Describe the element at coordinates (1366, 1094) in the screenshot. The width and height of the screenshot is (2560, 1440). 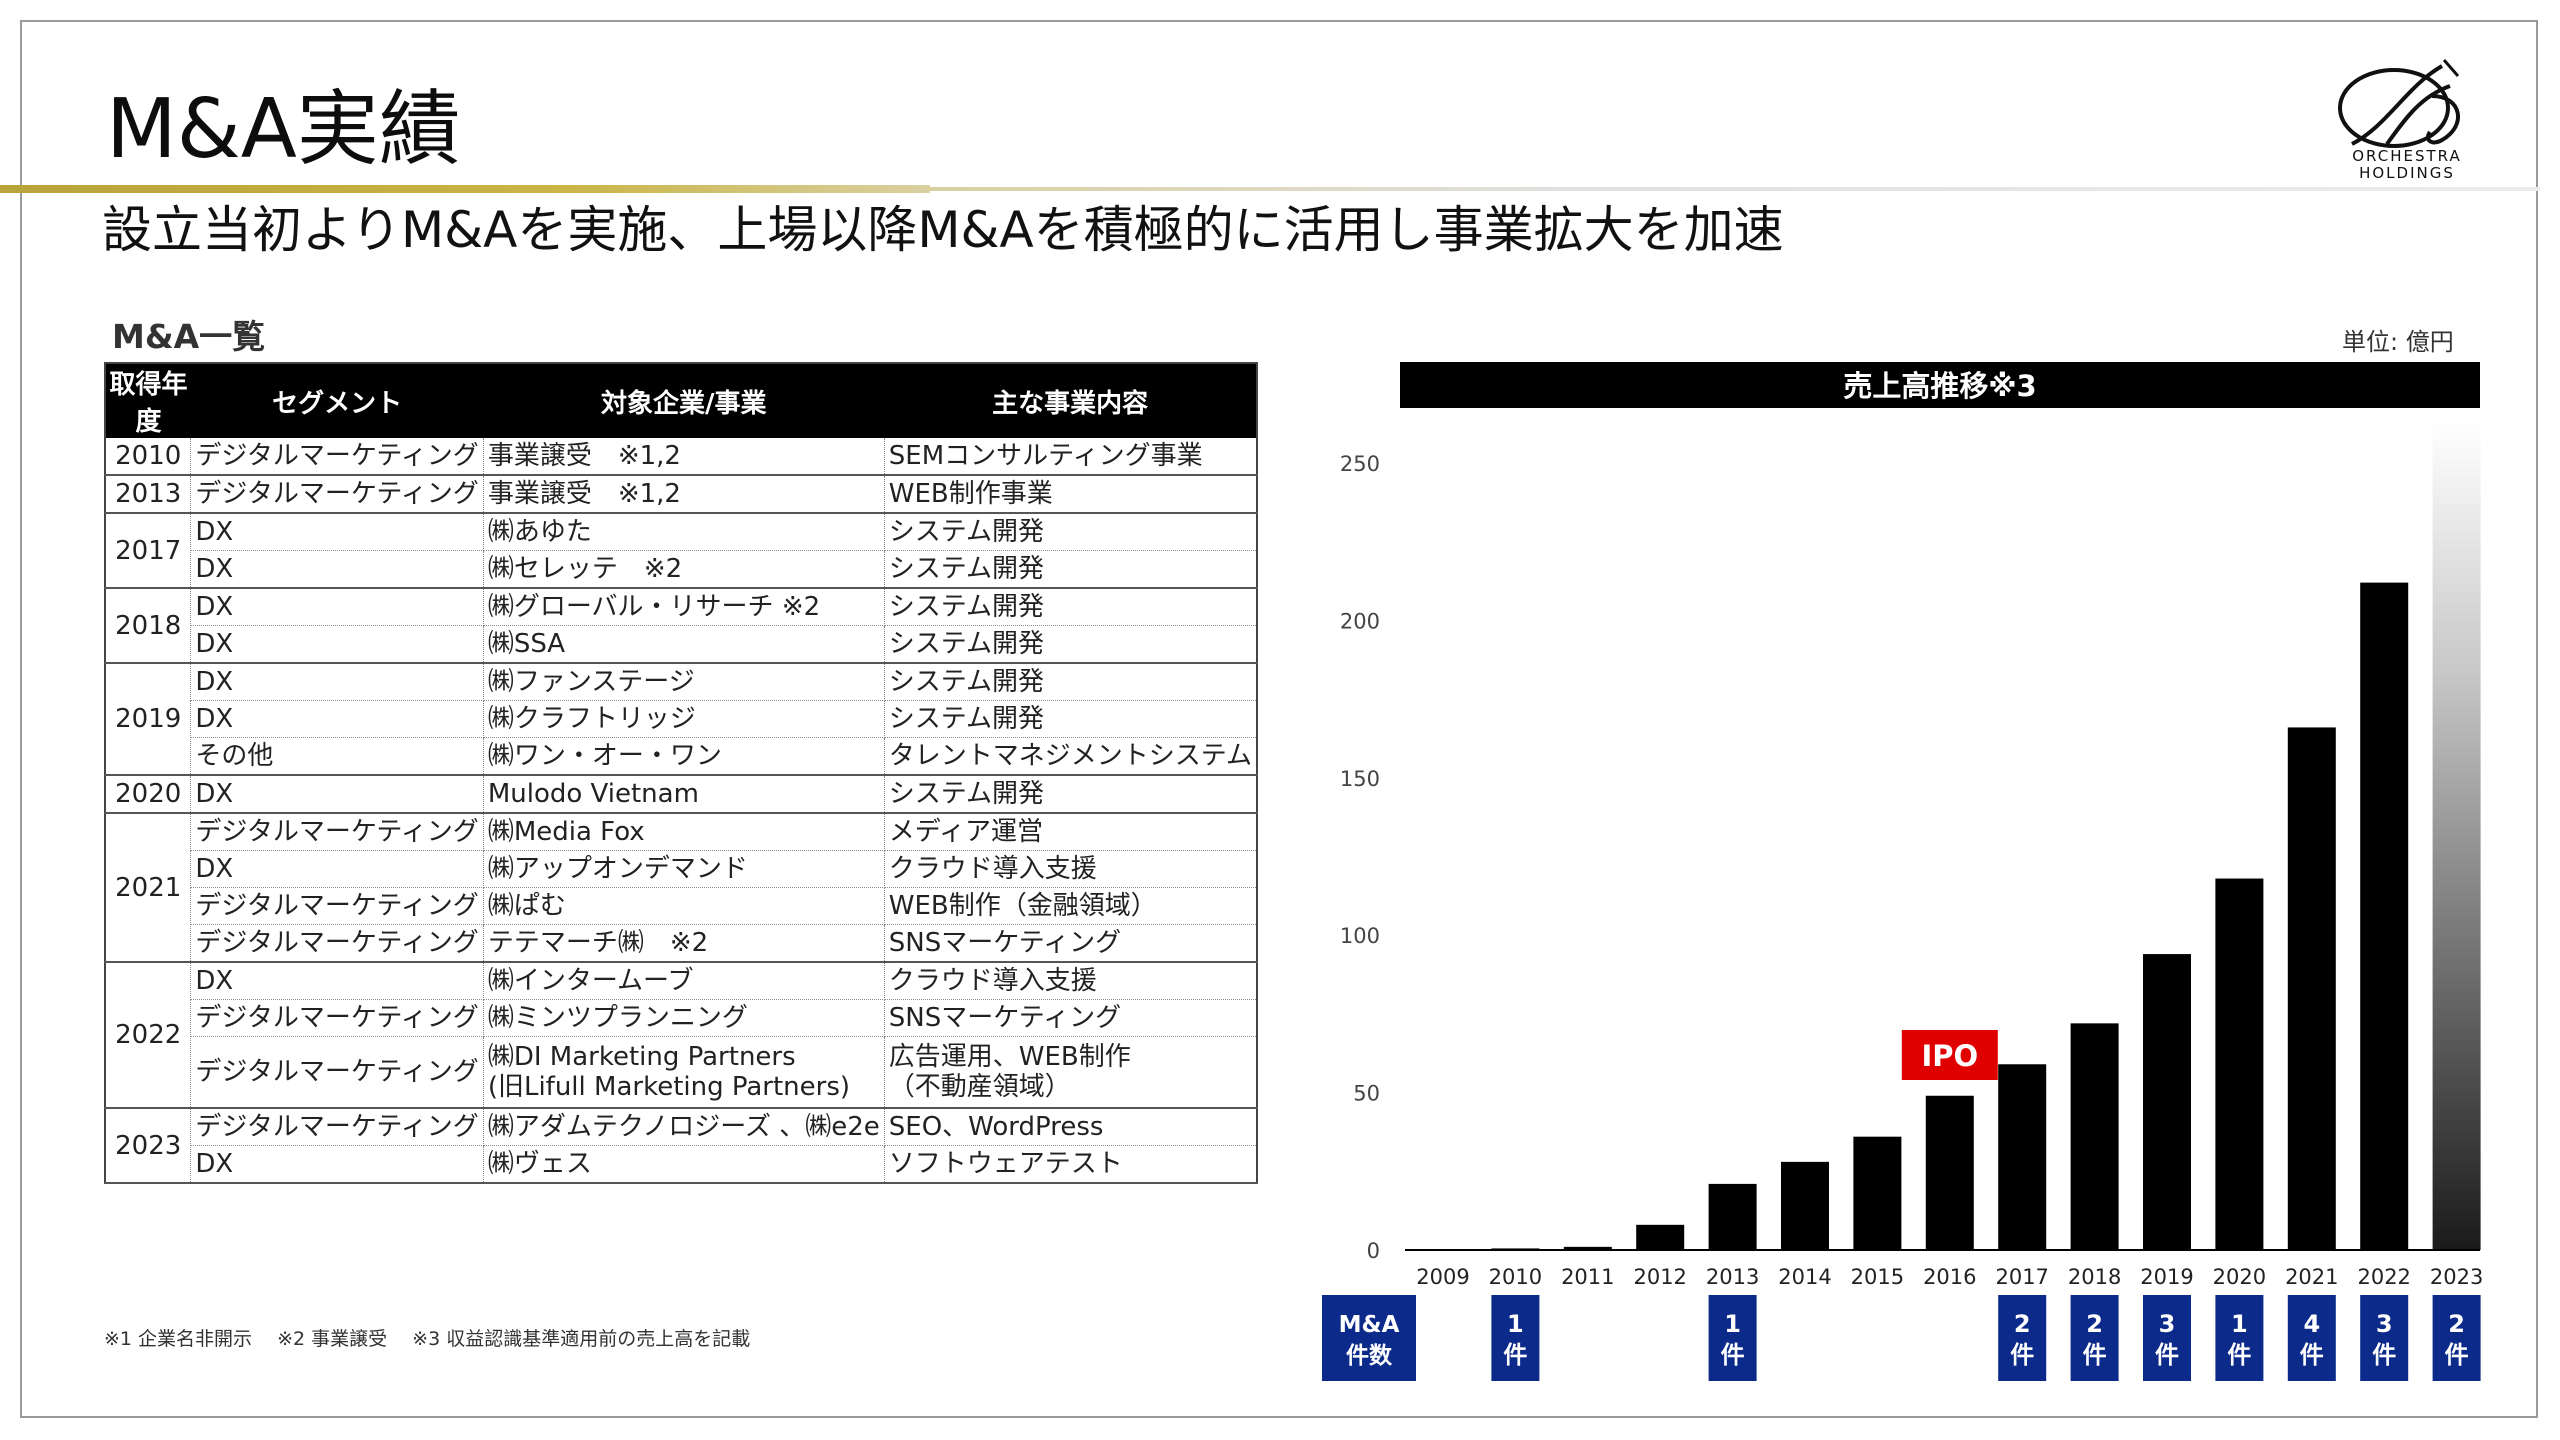
I see `y-tick-label: 50` at that location.